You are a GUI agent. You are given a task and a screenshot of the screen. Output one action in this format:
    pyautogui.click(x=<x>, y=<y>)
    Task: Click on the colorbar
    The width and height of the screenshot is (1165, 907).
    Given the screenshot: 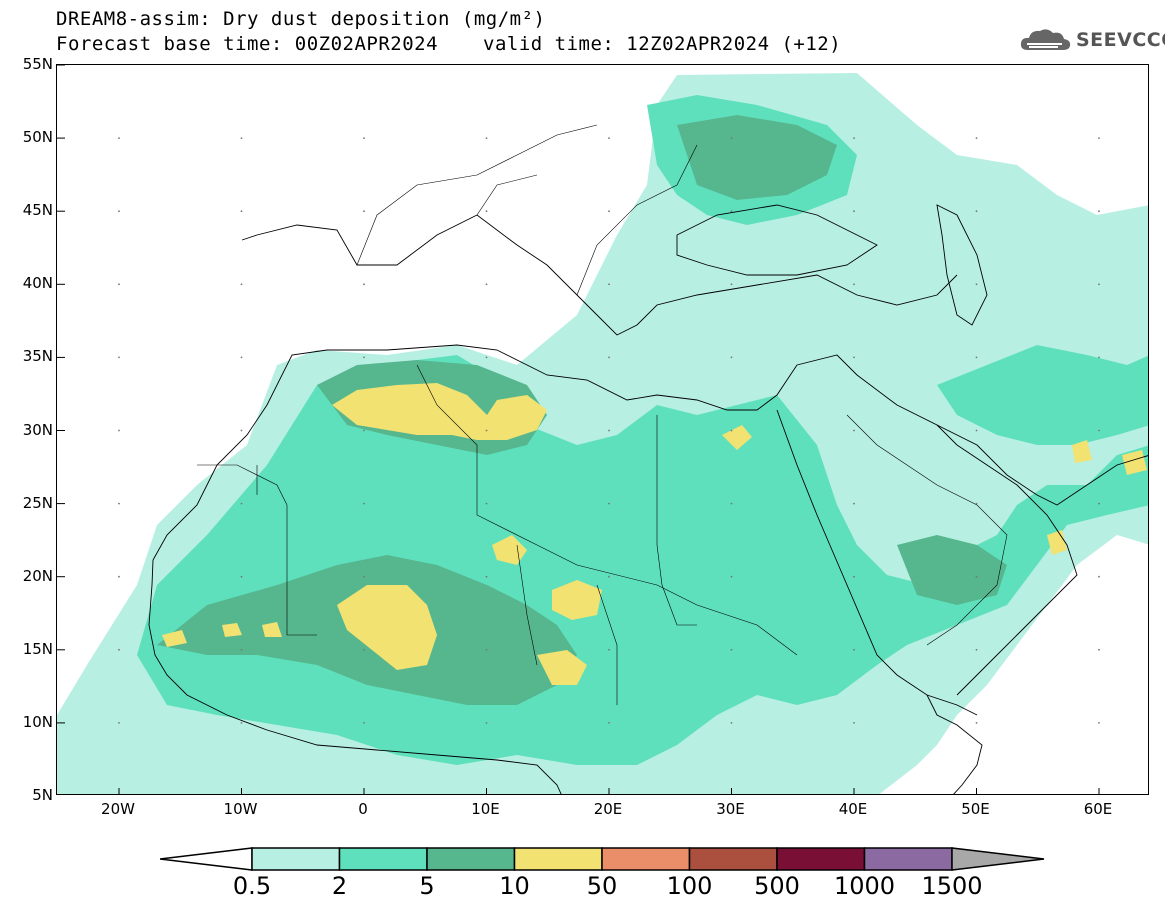 What is the action you would take?
    pyautogui.click(x=602, y=859)
    